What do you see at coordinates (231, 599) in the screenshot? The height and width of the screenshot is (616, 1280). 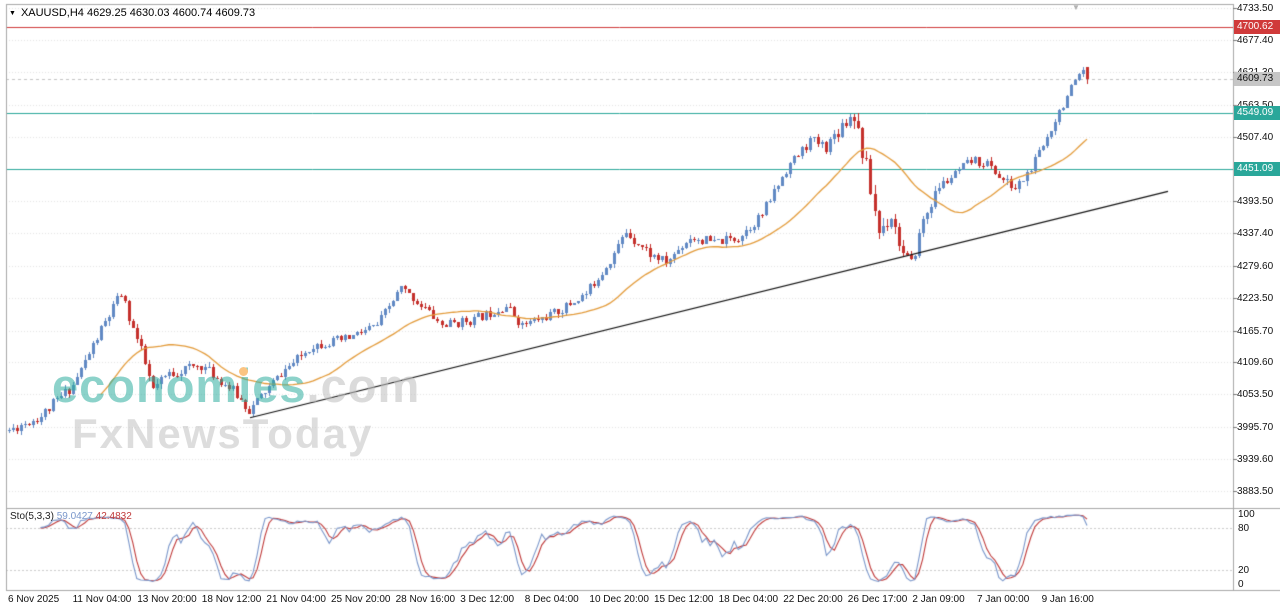 I see `time-axis-label: 18 Nov 12:00` at bounding box center [231, 599].